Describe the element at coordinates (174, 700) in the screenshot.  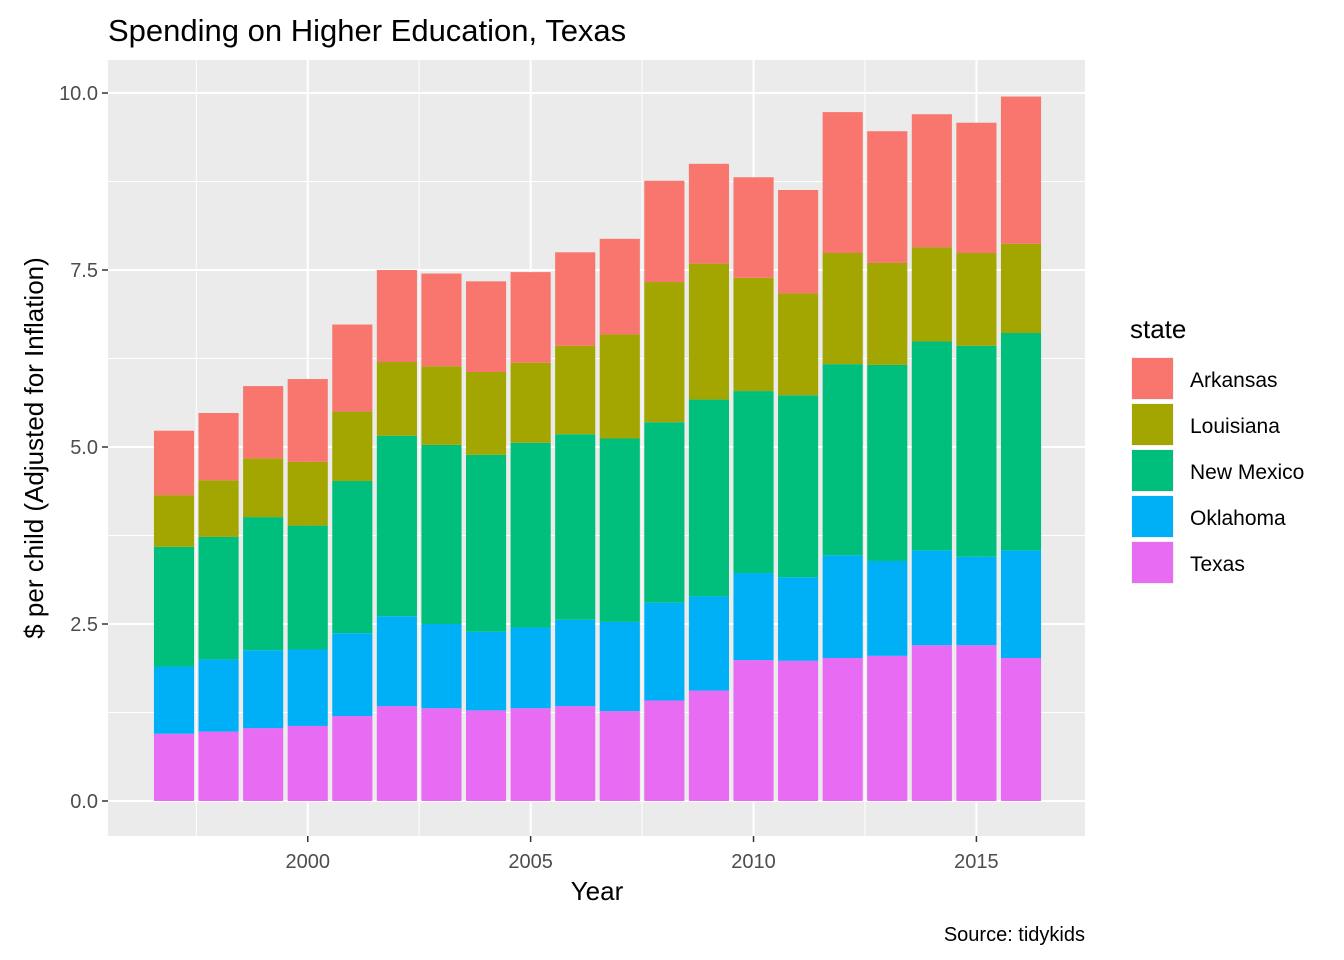
I see `bar-oklahoma-1997` at that location.